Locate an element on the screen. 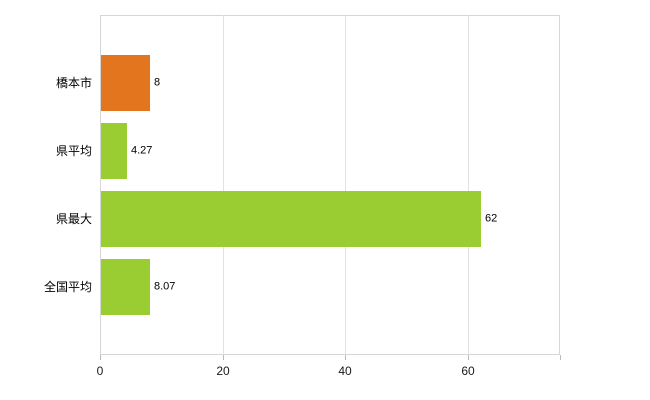 The height and width of the screenshot is (400, 650). x-tick-label: 40 is located at coordinates (345, 371).